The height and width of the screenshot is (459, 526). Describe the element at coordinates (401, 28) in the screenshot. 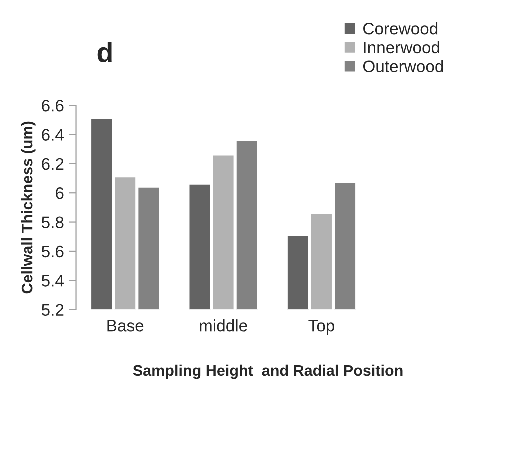

I see `legend-label: Corewood` at that location.